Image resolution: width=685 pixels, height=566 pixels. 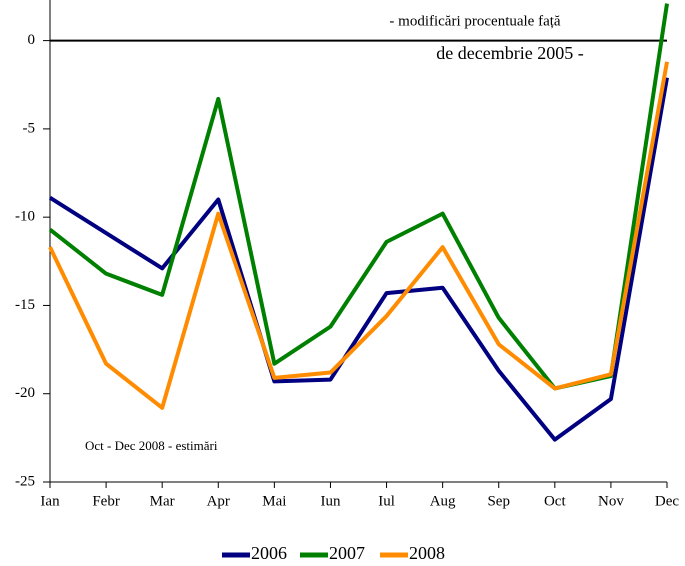 What do you see at coordinates (151, 445) in the screenshot?
I see `annotation: Oct - Dec 2008 - estimări` at bounding box center [151, 445].